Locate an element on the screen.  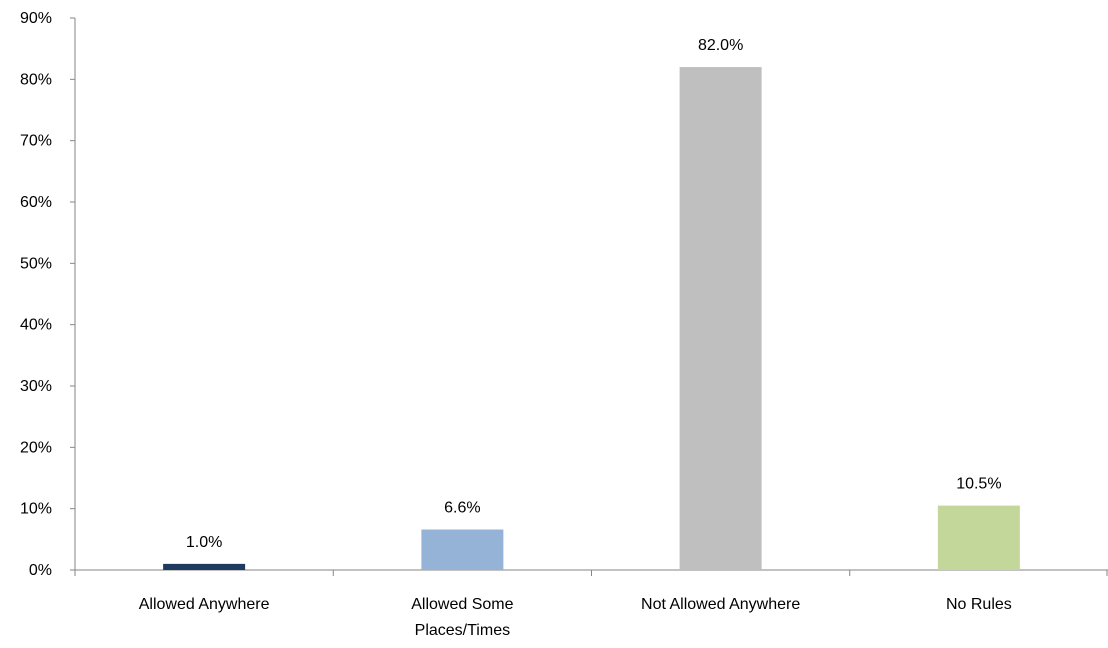
y-axis: 0% 10% 20% 30% 40% 50% 60% 70% 80% 90% is located at coordinates (48, 294).